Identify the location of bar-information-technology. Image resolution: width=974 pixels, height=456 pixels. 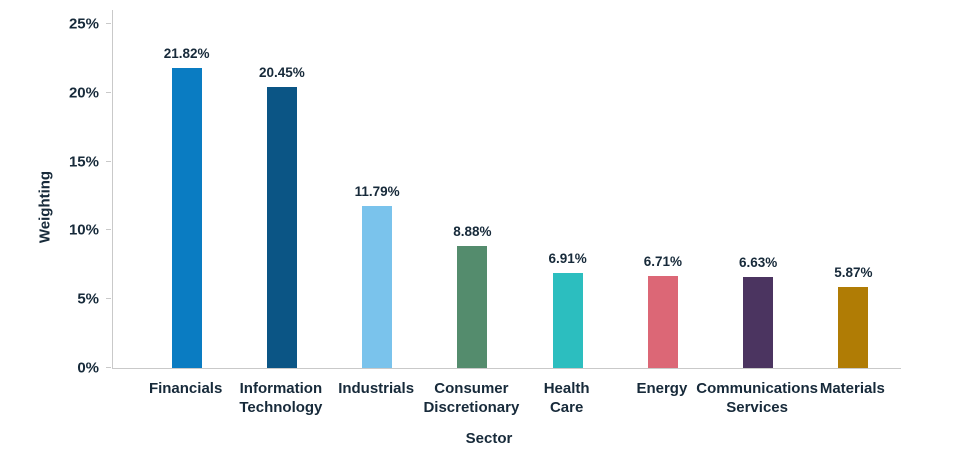
(281, 227).